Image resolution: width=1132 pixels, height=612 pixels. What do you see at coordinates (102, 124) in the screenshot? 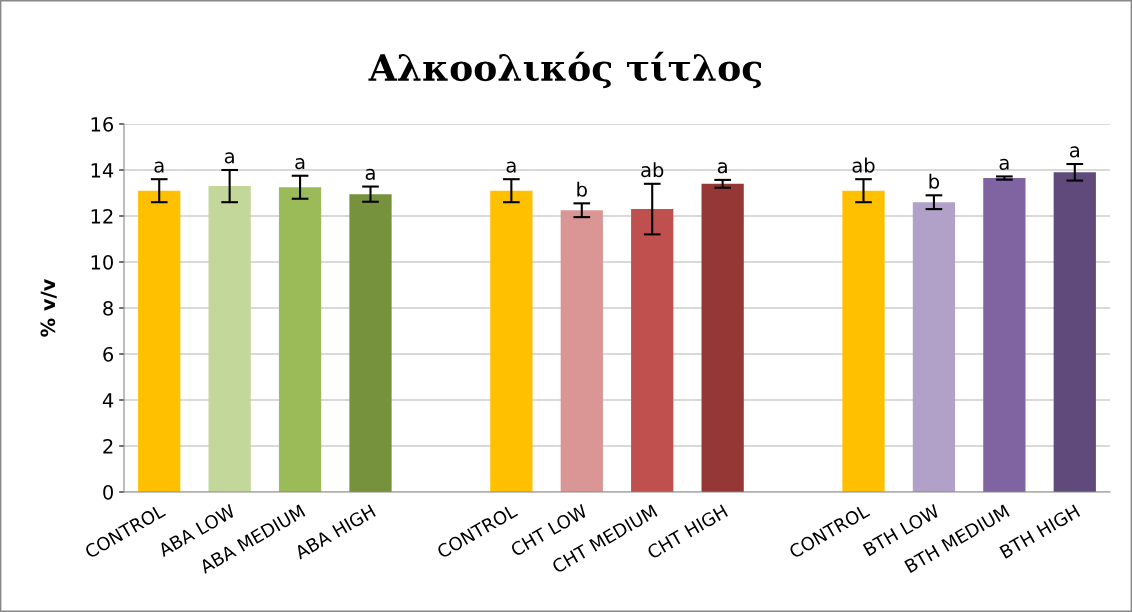
I see `y-tick-label: 16` at bounding box center [102, 124].